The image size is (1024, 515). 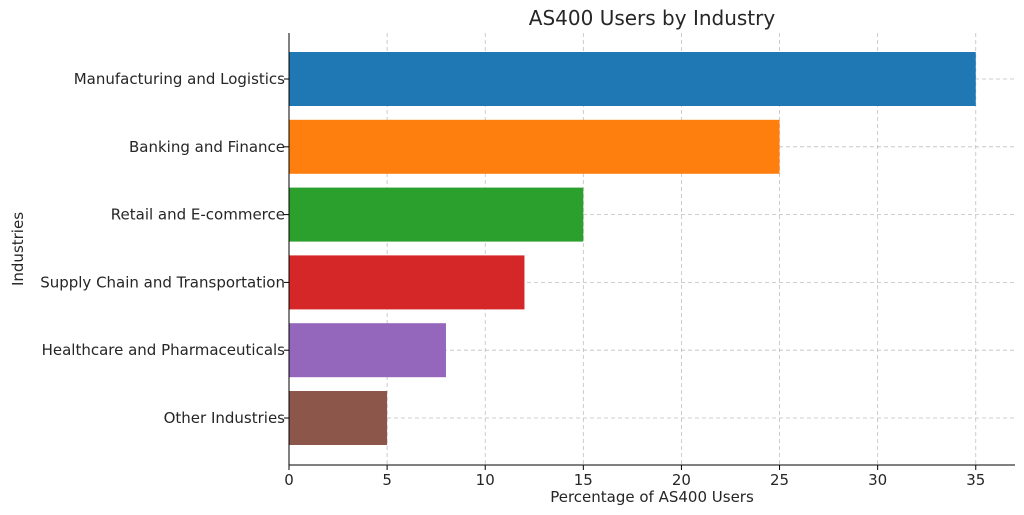 What do you see at coordinates (877, 480) in the screenshot?
I see `x-tick-label: 30` at bounding box center [877, 480].